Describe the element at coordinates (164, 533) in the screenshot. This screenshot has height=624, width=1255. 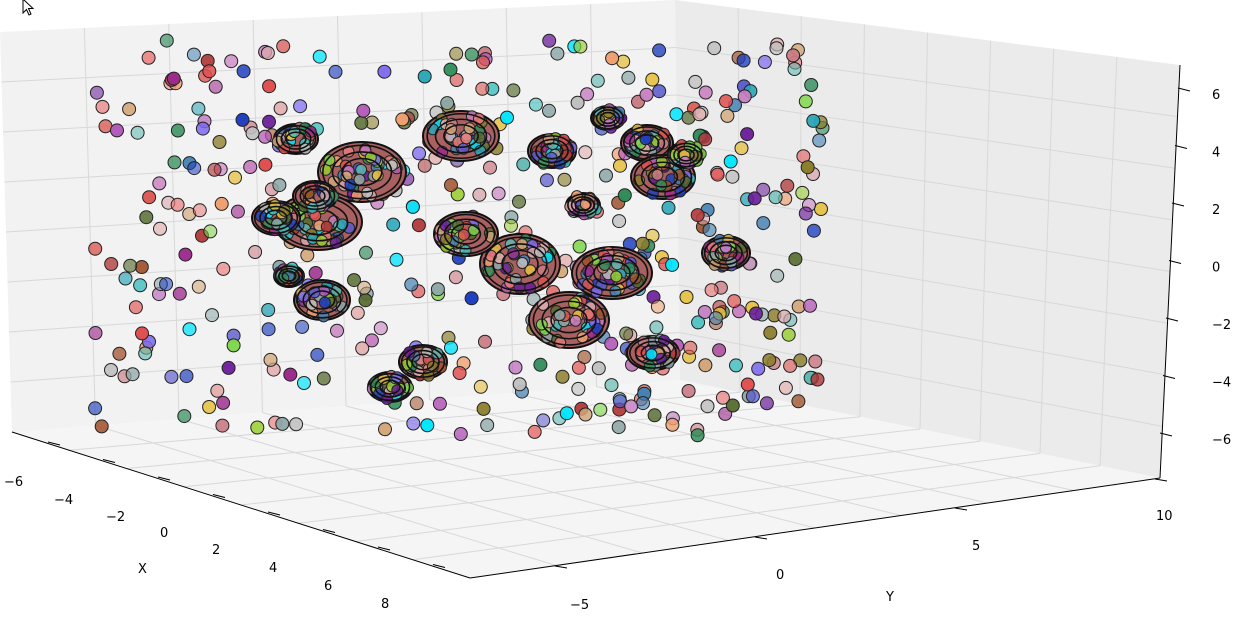
I see `x-tick-label: 0` at that location.